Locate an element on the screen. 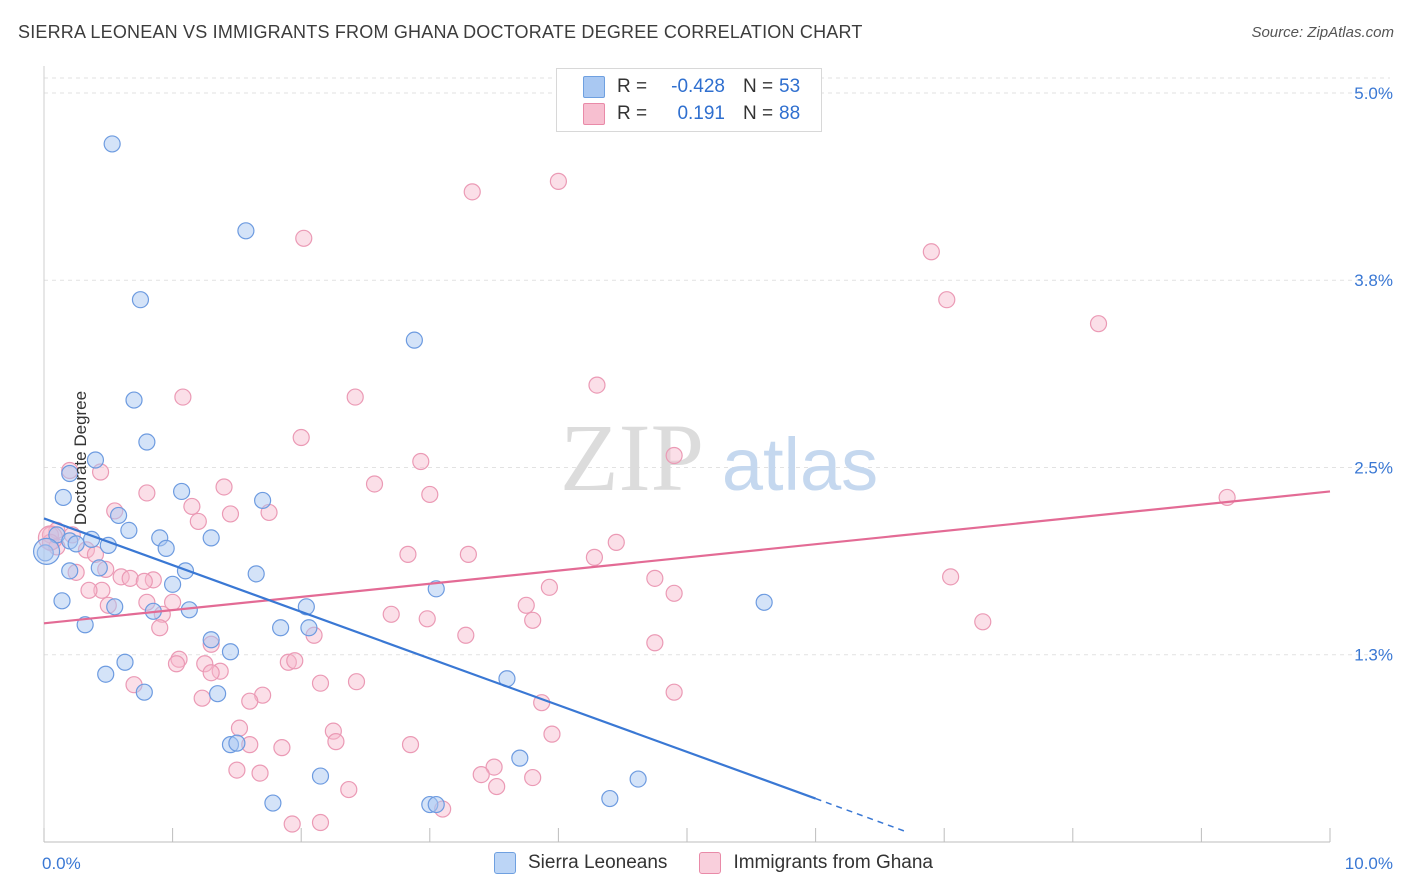 The width and height of the screenshot is (1406, 892). x-tick-label-max: 10.0% is located at coordinates (1369, 863).